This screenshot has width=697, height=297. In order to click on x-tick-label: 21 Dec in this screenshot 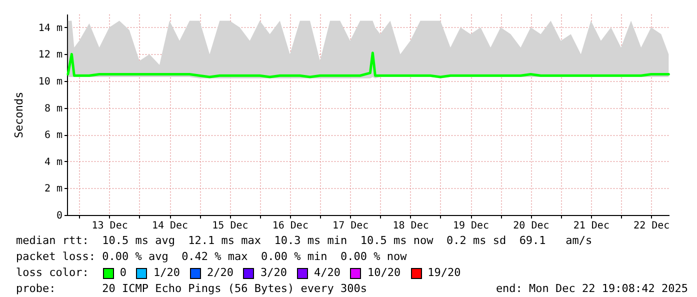, I will do `click(591, 226)`.